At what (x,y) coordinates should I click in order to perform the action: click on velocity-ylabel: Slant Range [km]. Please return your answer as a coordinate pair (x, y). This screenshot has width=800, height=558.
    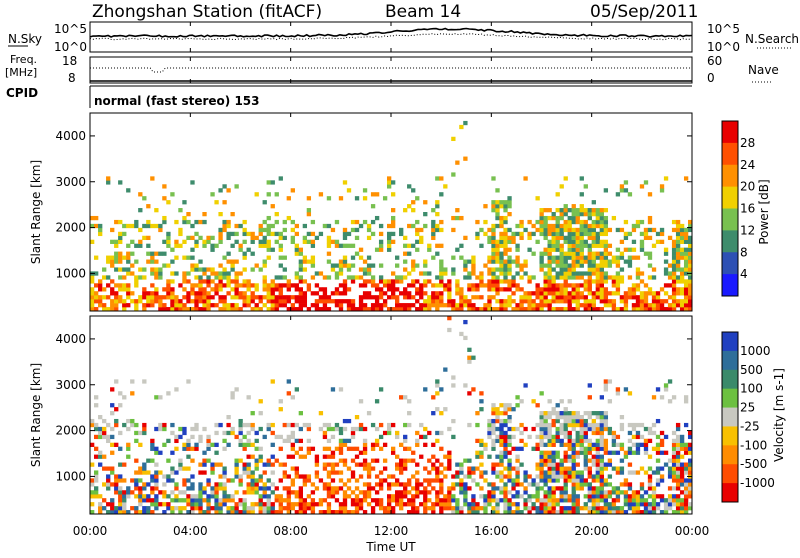
    Looking at the image, I should click on (36, 415).